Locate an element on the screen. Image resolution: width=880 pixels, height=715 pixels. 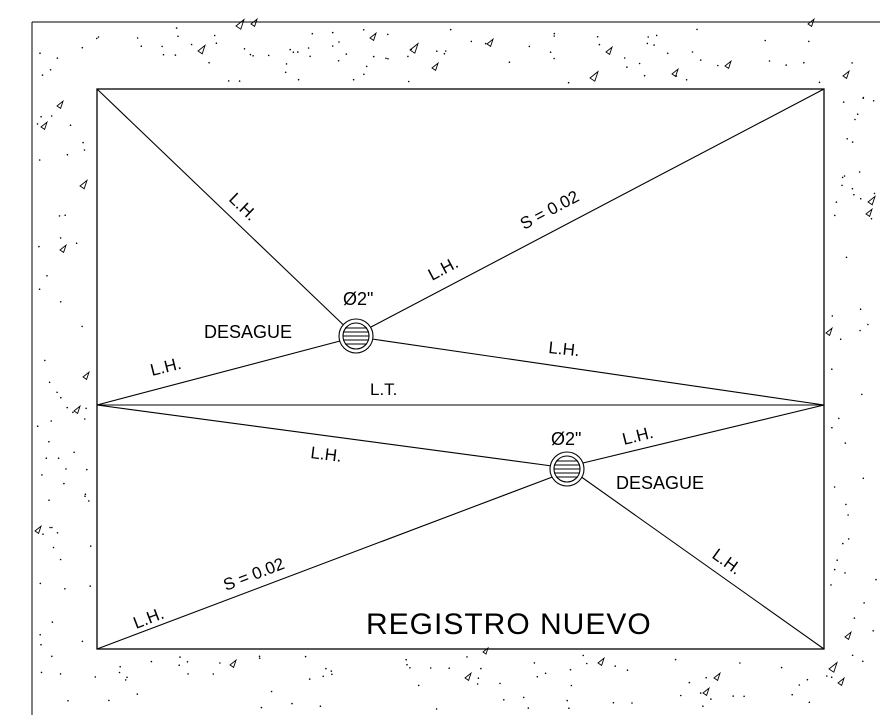
label-slope-top: S = 0.02 is located at coordinates (549, 210).